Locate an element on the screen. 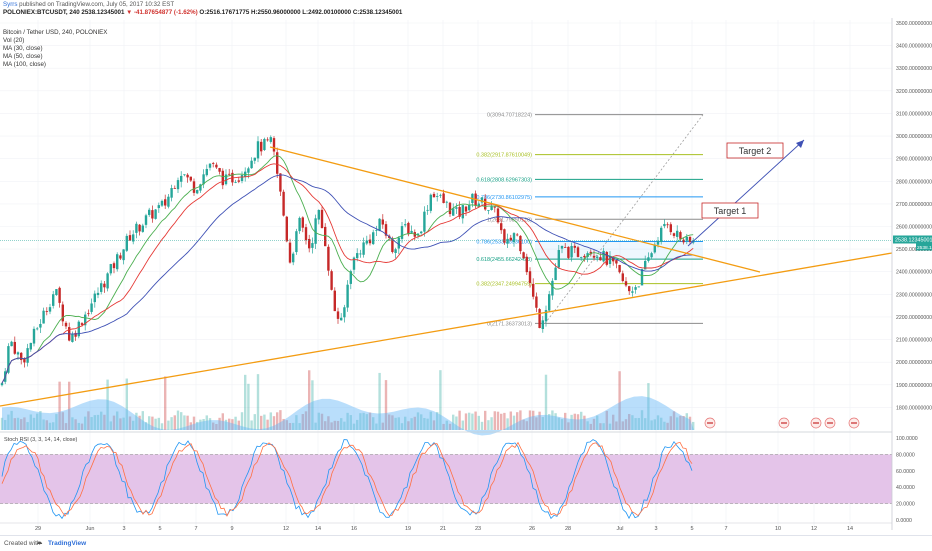 Image resolution: width=932 pixels, height=551 pixels. last-price-badge is located at coordinates (912, 239).